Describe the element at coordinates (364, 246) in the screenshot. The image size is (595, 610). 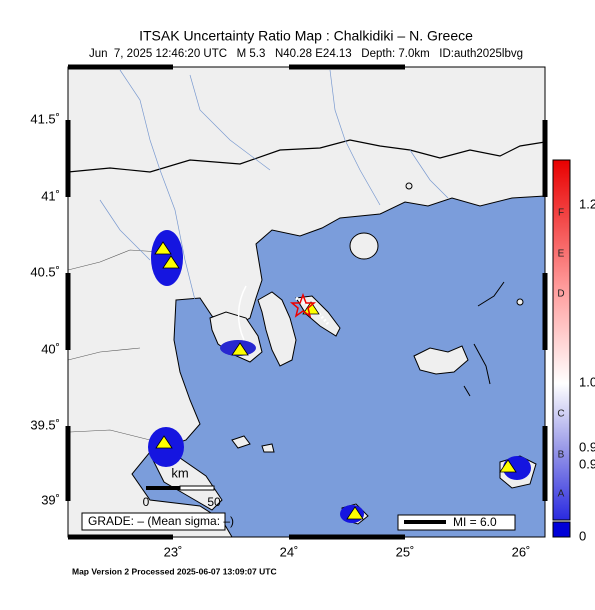
I see `thasos` at that location.